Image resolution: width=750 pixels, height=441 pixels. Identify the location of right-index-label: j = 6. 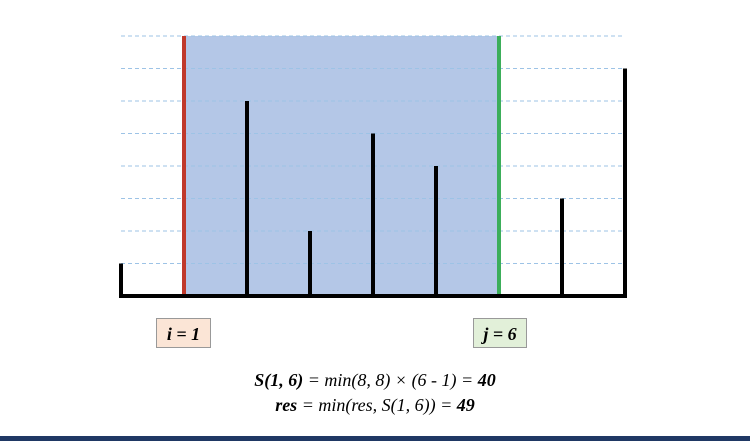
(500, 333).